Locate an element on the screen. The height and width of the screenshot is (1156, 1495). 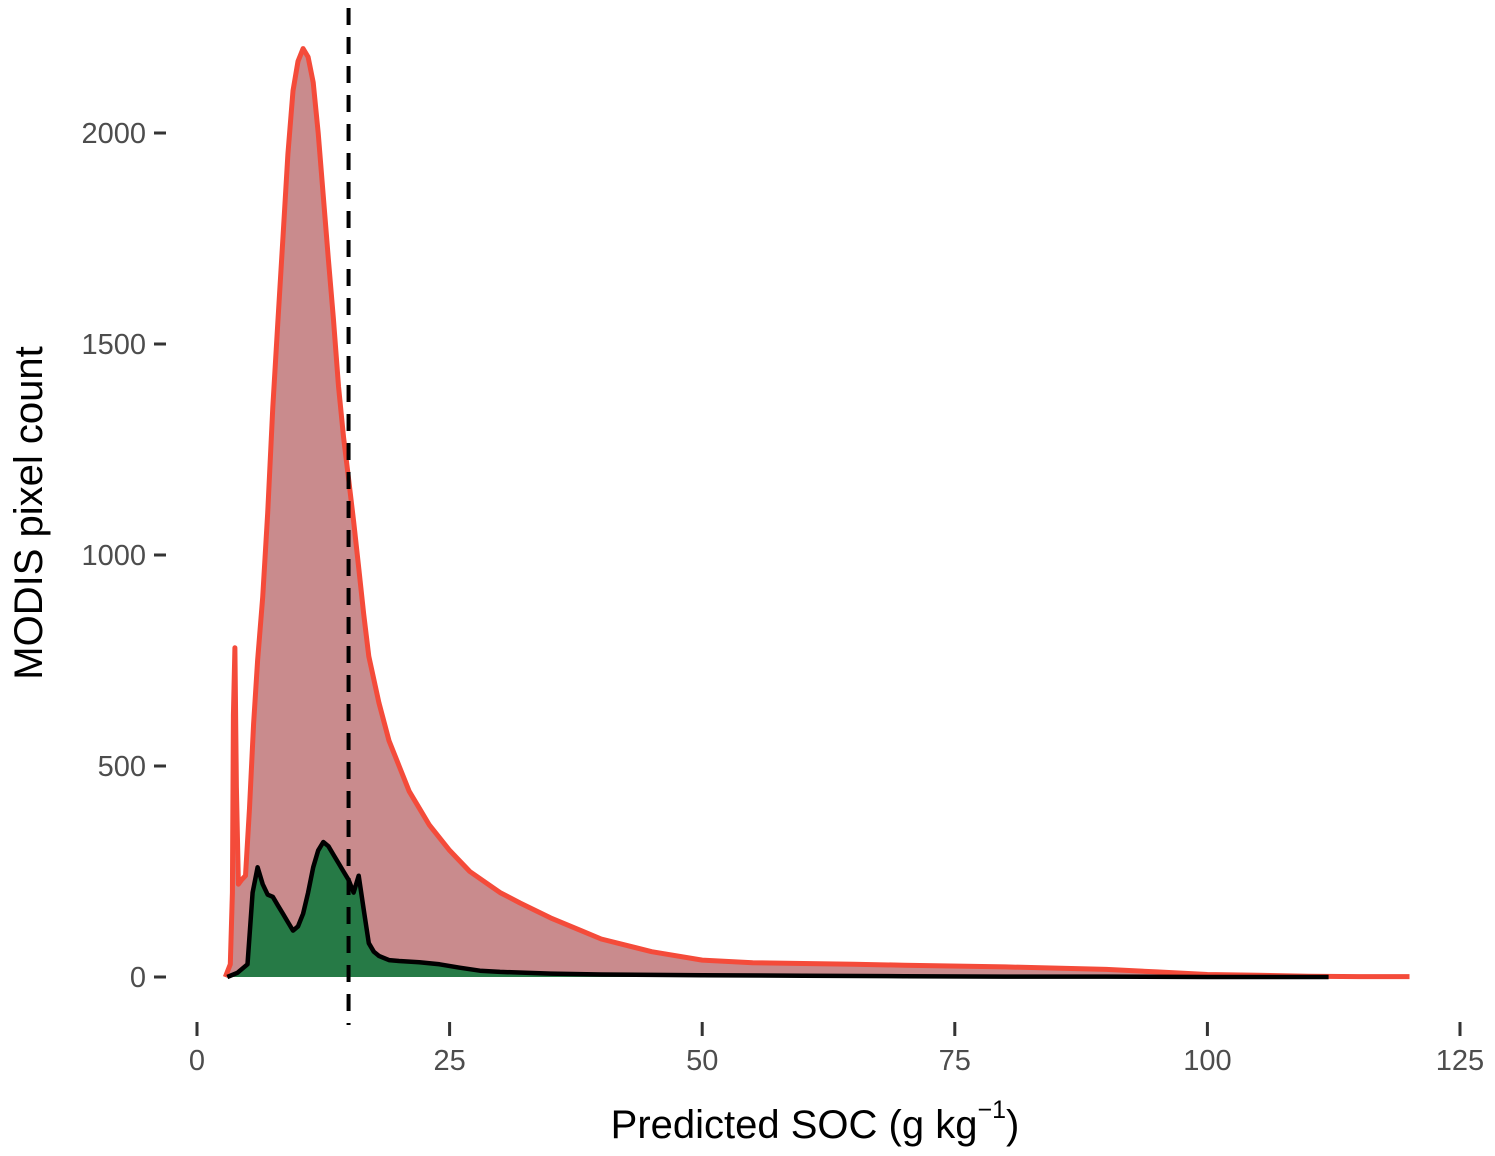
y-tick-label: 2000 is located at coordinates (113, 134).